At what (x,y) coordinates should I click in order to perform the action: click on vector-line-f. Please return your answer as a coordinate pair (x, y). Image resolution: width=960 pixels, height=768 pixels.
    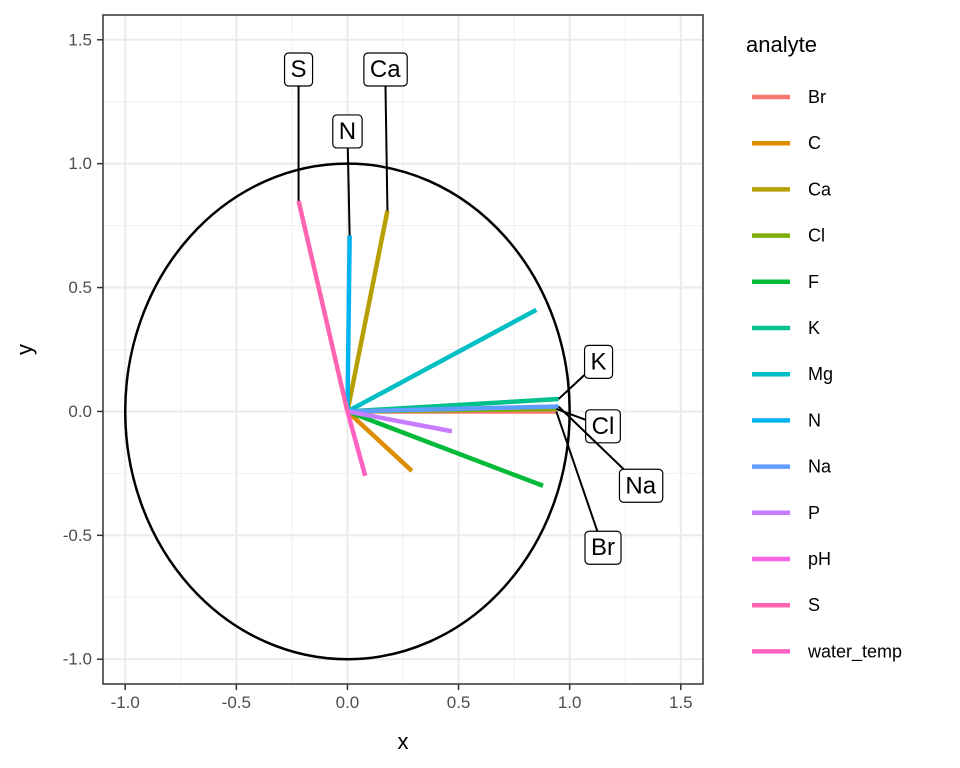
    Looking at the image, I should click on (445, 448).